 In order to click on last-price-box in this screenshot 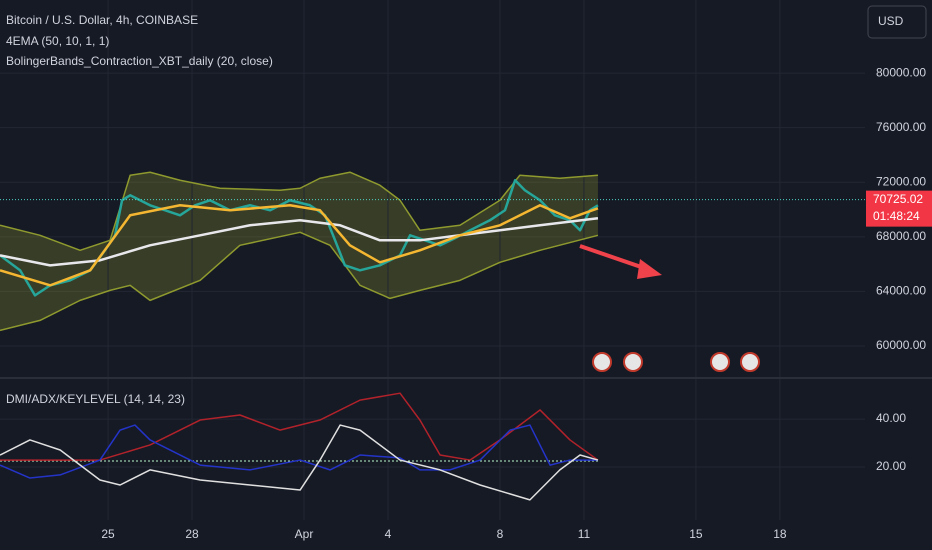, I will do `click(899, 208)`.